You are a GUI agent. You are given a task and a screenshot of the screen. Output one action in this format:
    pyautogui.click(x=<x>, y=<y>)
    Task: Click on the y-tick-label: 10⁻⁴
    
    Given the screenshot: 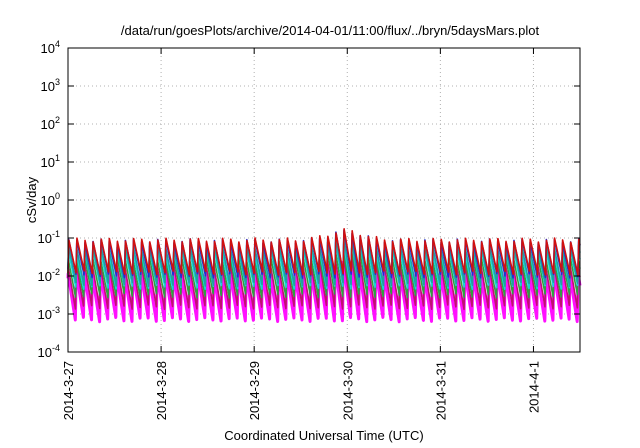 What is the action you would take?
    pyautogui.click(x=49, y=351)
    